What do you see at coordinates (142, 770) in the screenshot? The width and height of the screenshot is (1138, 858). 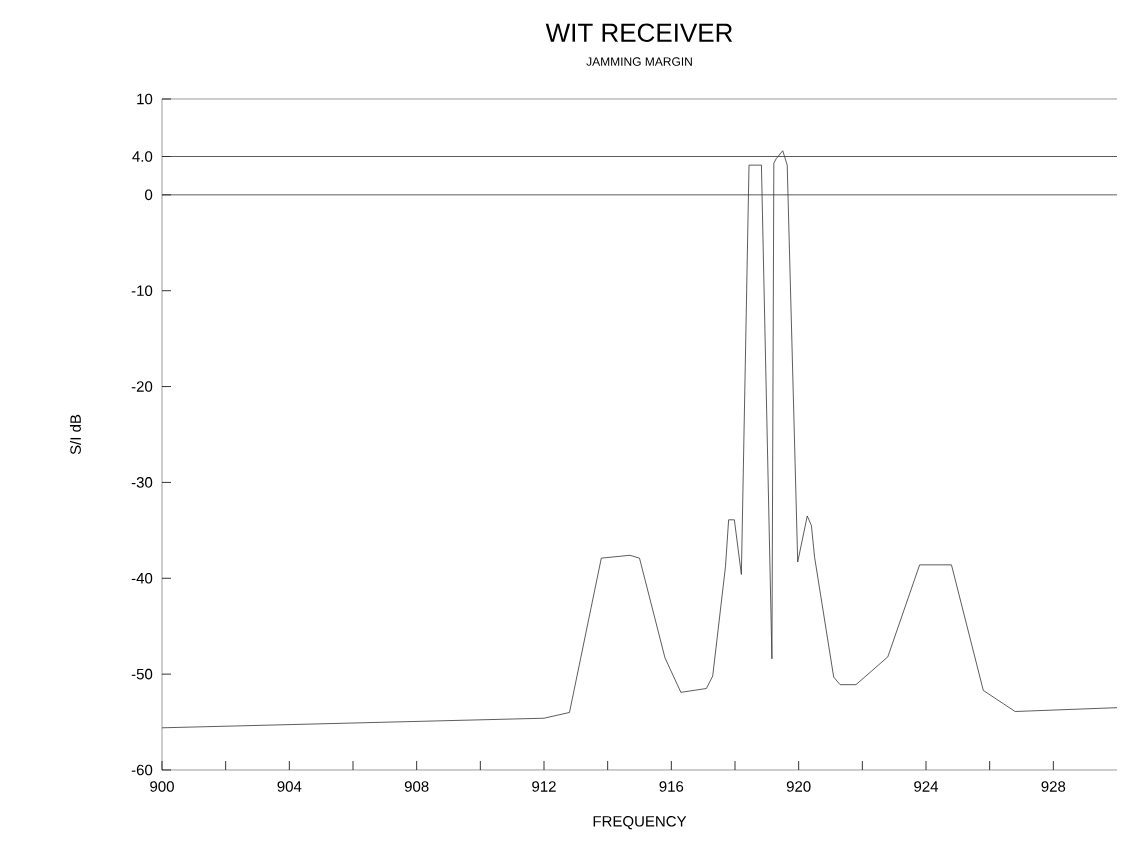 I see `y-tick-label: -60` at bounding box center [142, 770].